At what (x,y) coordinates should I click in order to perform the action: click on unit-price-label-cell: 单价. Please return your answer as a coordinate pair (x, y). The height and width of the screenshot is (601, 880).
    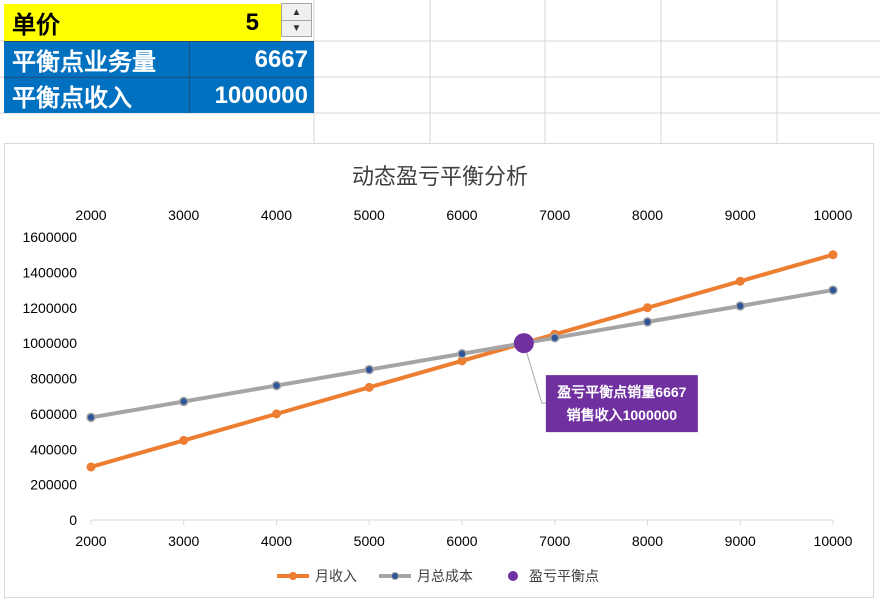
    Looking at the image, I should click on (96, 22).